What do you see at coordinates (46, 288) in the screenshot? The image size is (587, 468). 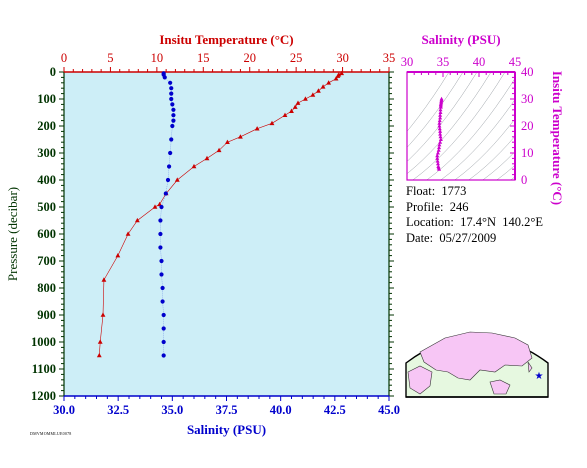 I see `y-tick-label: 800` at bounding box center [46, 288].